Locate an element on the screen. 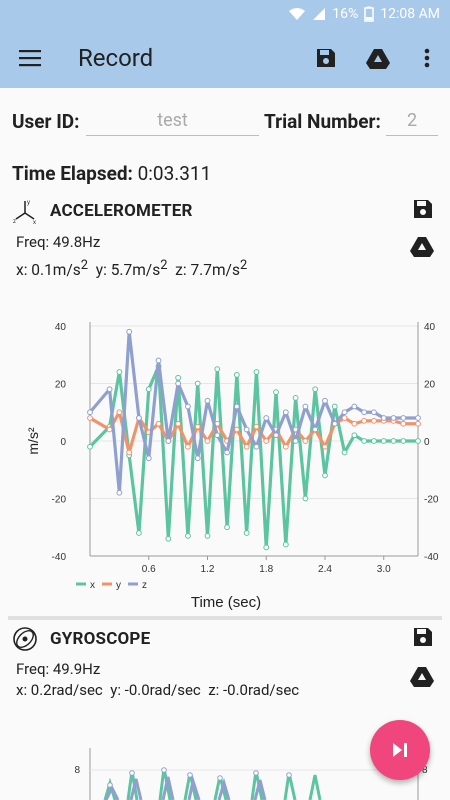 The width and height of the screenshot is (450, 800). trial-number-label: Trial Number: is located at coordinates (322, 121).